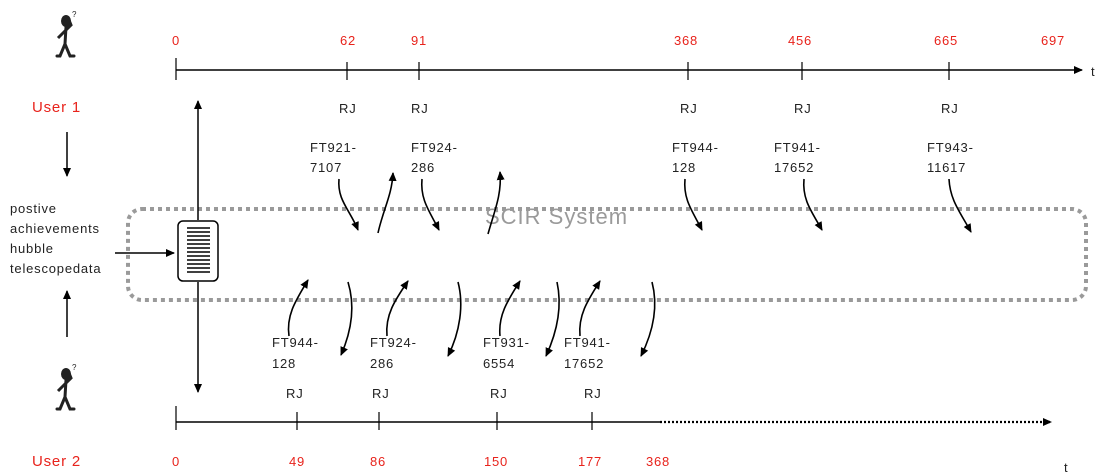 This screenshot has height=475, width=1097. What do you see at coordinates (1066, 467) in the screenshot?
I see `user2-axis-symbol: t` at bounding box center [1066, 467].